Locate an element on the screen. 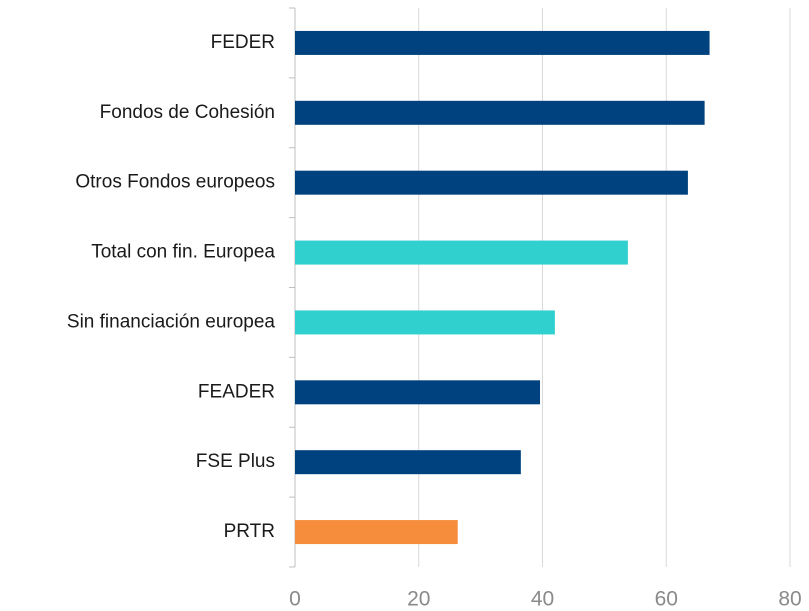  y-tick-label: PRTR is located at coordinates (249, 531).